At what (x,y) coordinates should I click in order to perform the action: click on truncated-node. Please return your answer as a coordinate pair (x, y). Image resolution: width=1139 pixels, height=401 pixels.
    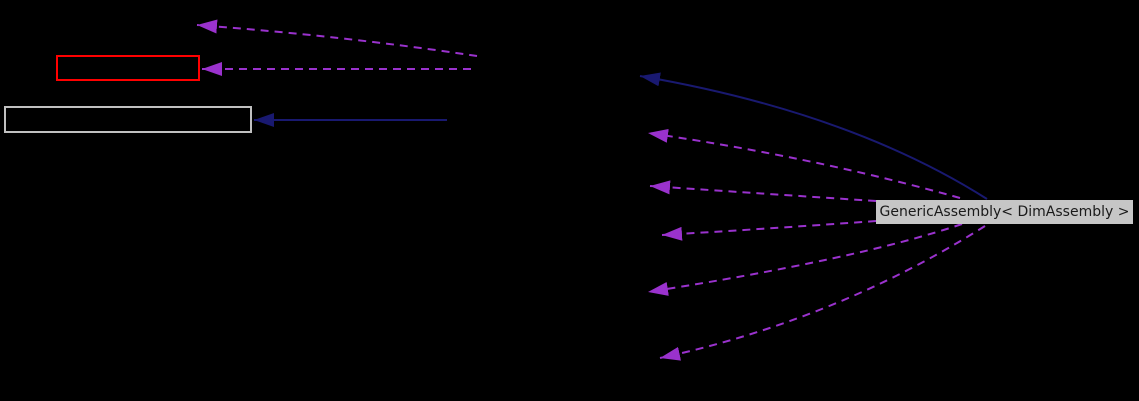
    Looking at the image, I should click on (128, 68).